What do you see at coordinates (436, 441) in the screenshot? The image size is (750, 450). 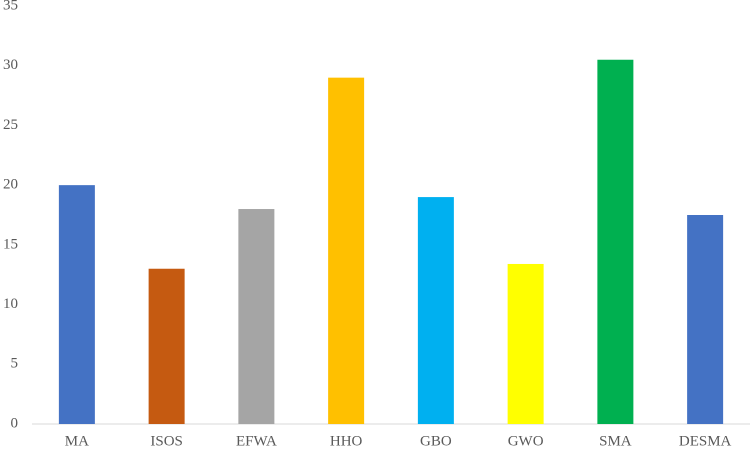 I see `x-tick-label: GBO` at bounding box center [436, 441].